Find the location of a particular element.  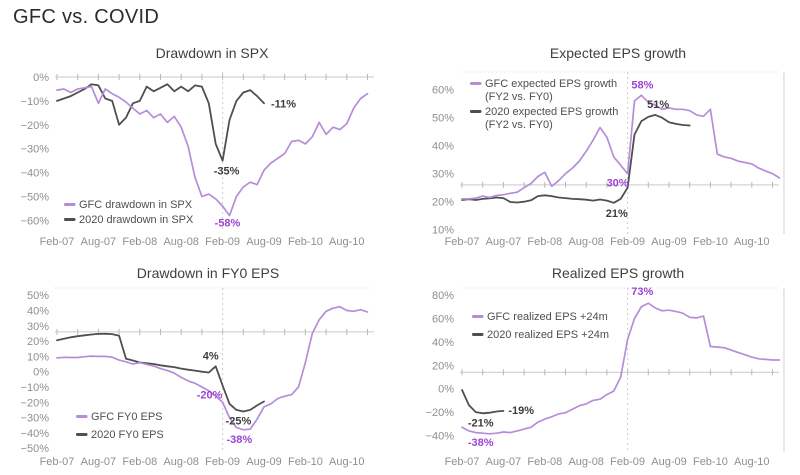

page-title: GFC vs. COVID is located at coordinates (86, 17).